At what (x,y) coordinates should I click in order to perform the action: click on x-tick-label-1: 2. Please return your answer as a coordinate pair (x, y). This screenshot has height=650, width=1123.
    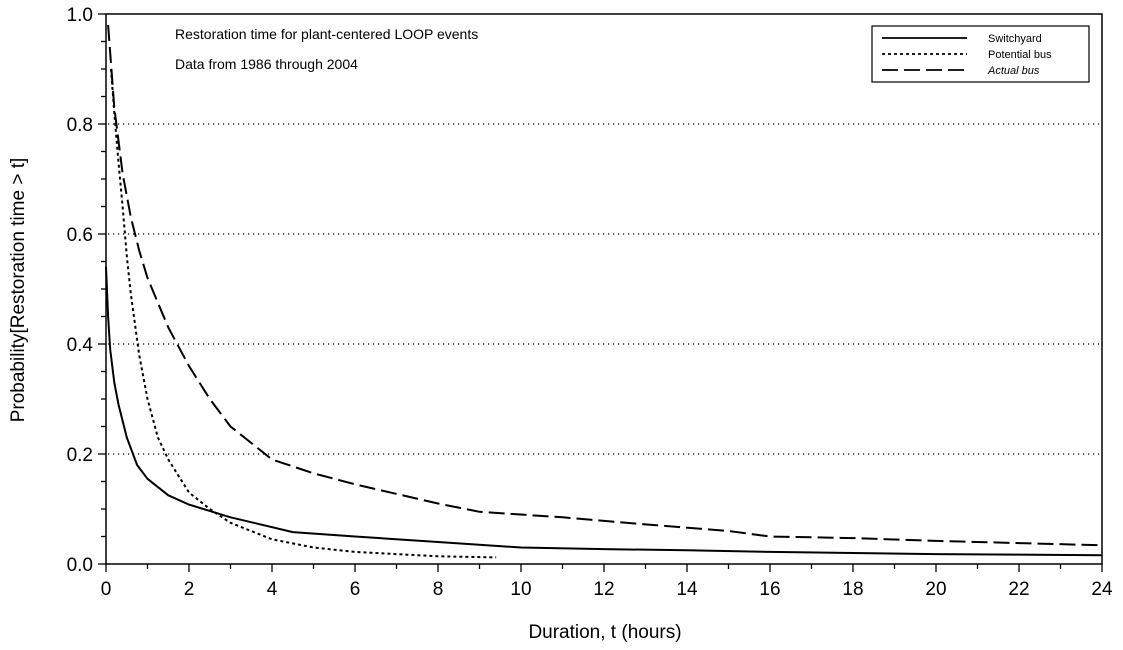
    Looking at the image, I should click on (189, 589).